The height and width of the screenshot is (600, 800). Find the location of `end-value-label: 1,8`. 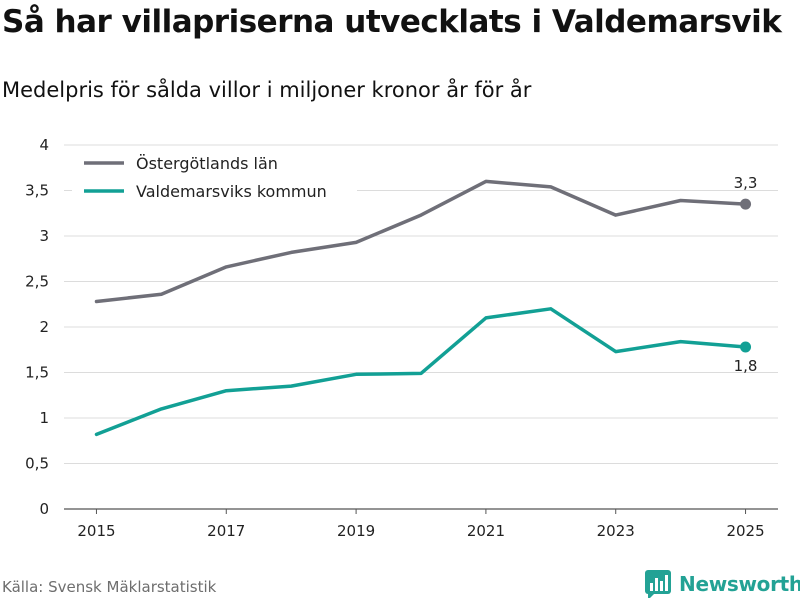

end-value-label: 1,8 is located at coordinates (746, 366).